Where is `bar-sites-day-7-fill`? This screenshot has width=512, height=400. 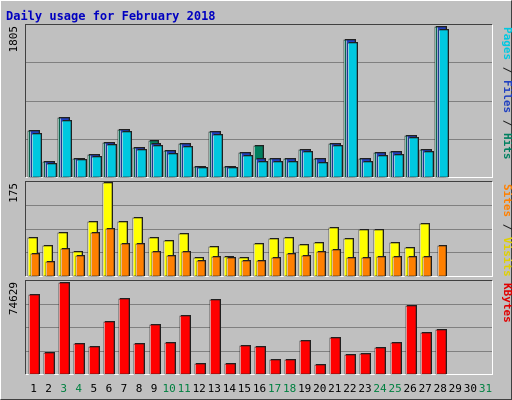
bar-sites-day-7-fill is located at coordinates (125, 260).